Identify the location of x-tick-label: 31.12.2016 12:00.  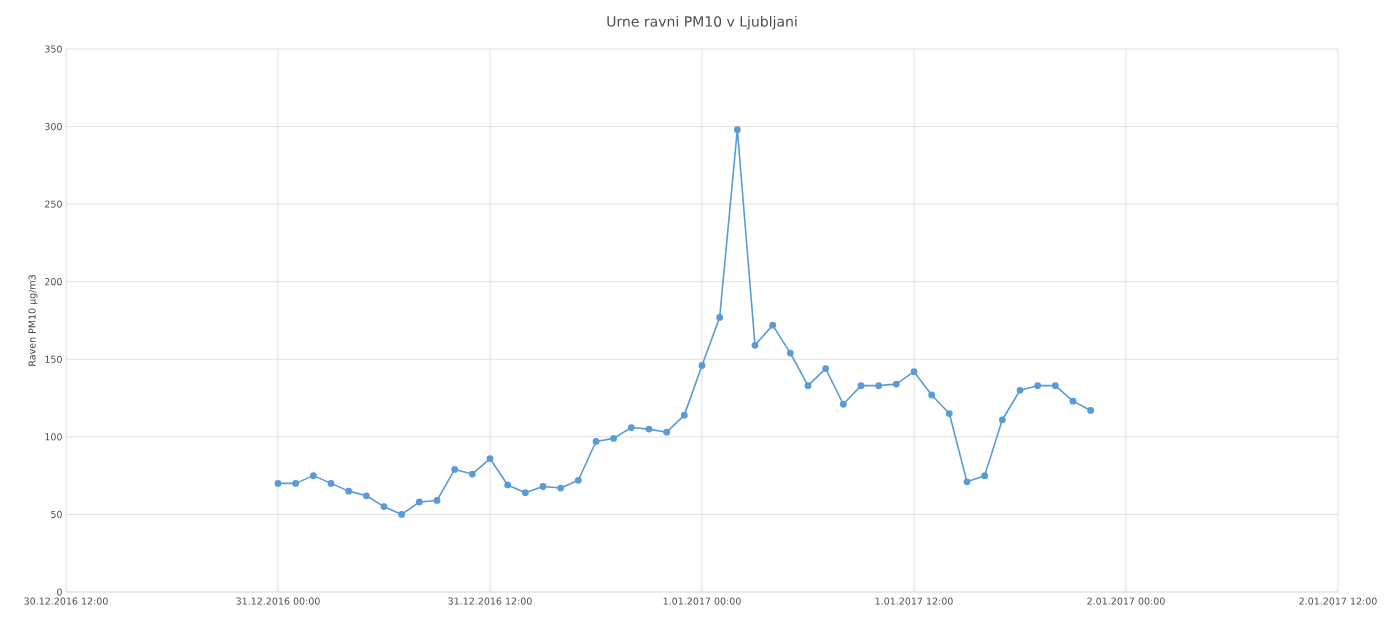
(490, 601).